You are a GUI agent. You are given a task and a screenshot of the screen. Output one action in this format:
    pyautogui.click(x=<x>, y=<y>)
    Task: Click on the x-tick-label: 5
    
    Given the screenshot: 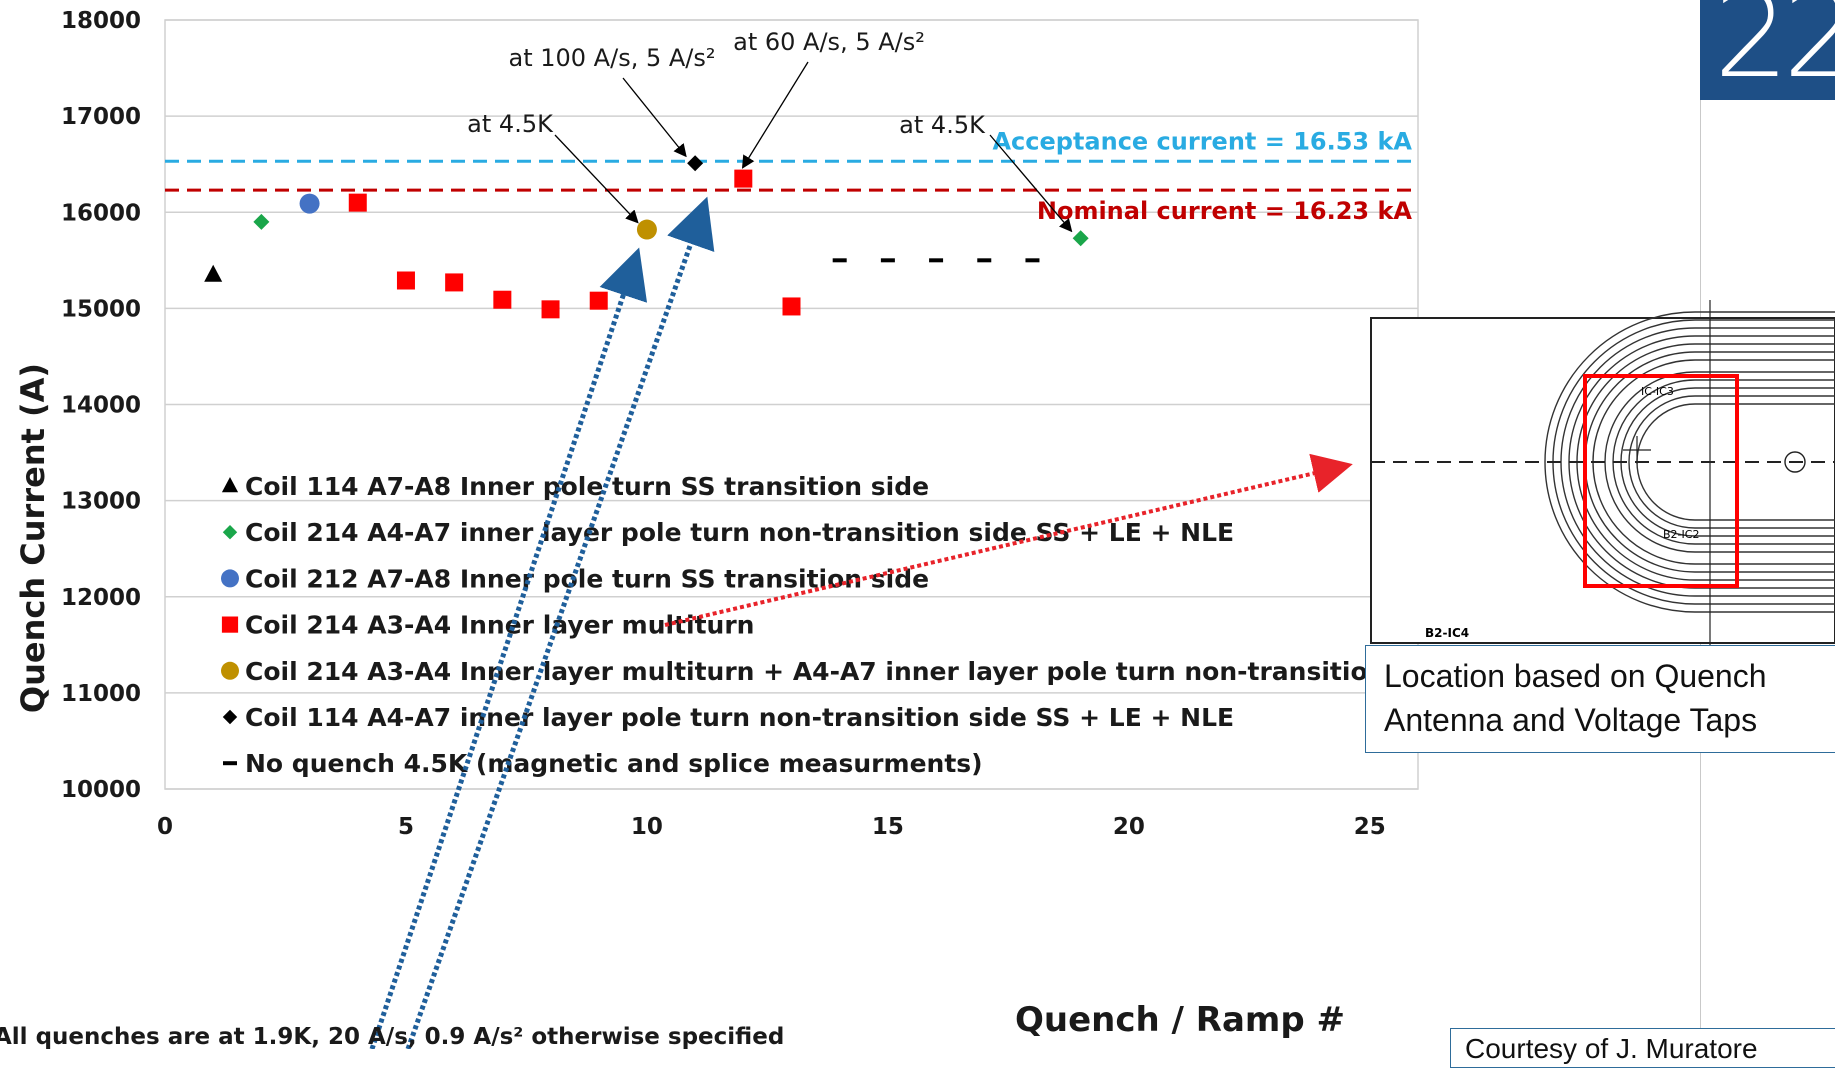 What is the action you would take?
    pyautogui.click(x=406, y=827)
    